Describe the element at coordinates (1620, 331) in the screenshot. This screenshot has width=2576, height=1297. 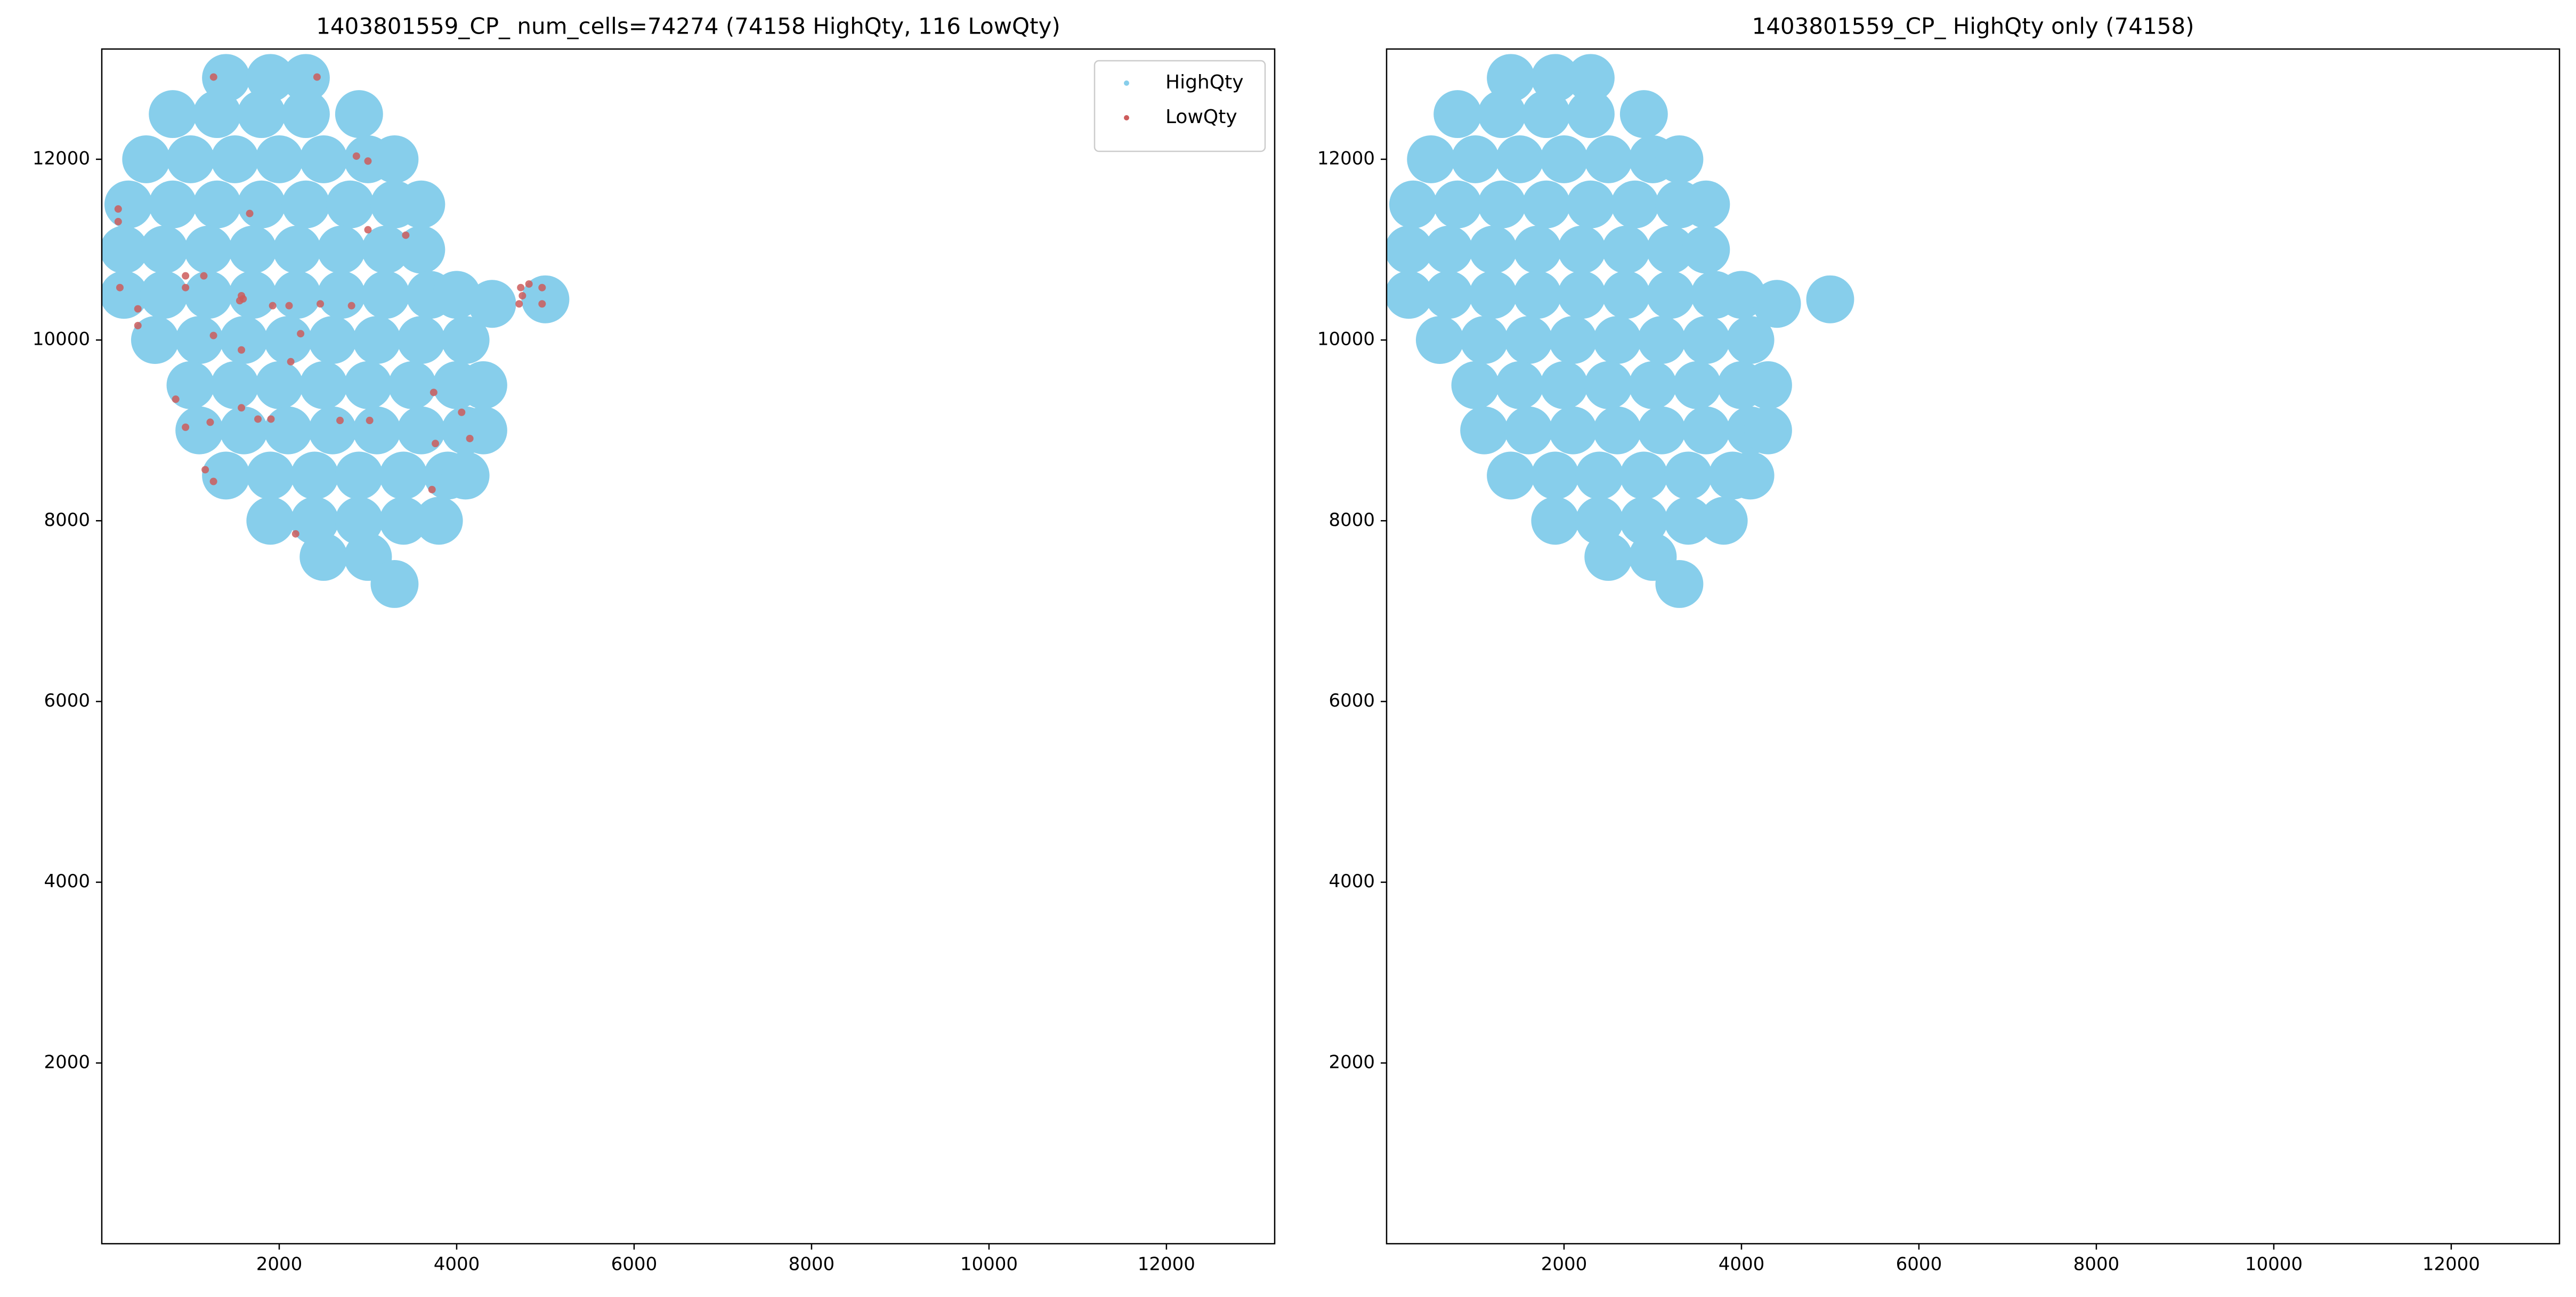
I see `points` at that location.